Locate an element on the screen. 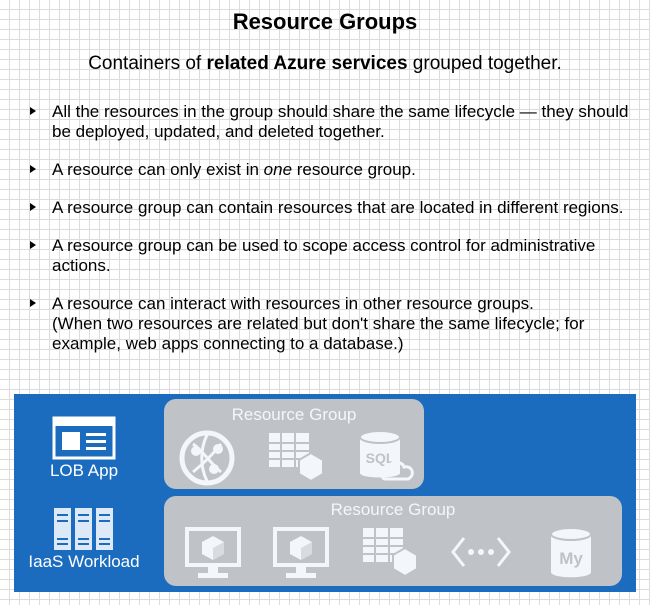 This screenshot has height=605, width=650. lob-app-icon is located at coordinates (84, 438).